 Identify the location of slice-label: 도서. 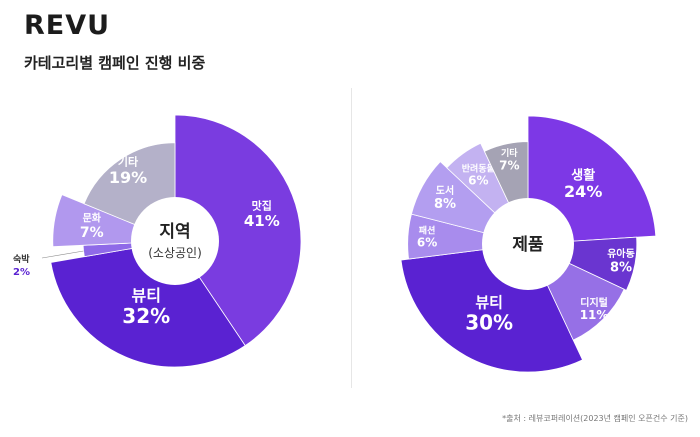
(445, 190).